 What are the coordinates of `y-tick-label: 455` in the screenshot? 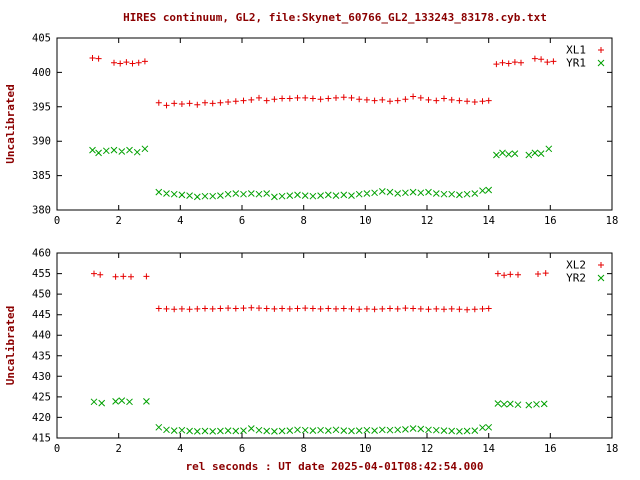 It's located at (41, 274).